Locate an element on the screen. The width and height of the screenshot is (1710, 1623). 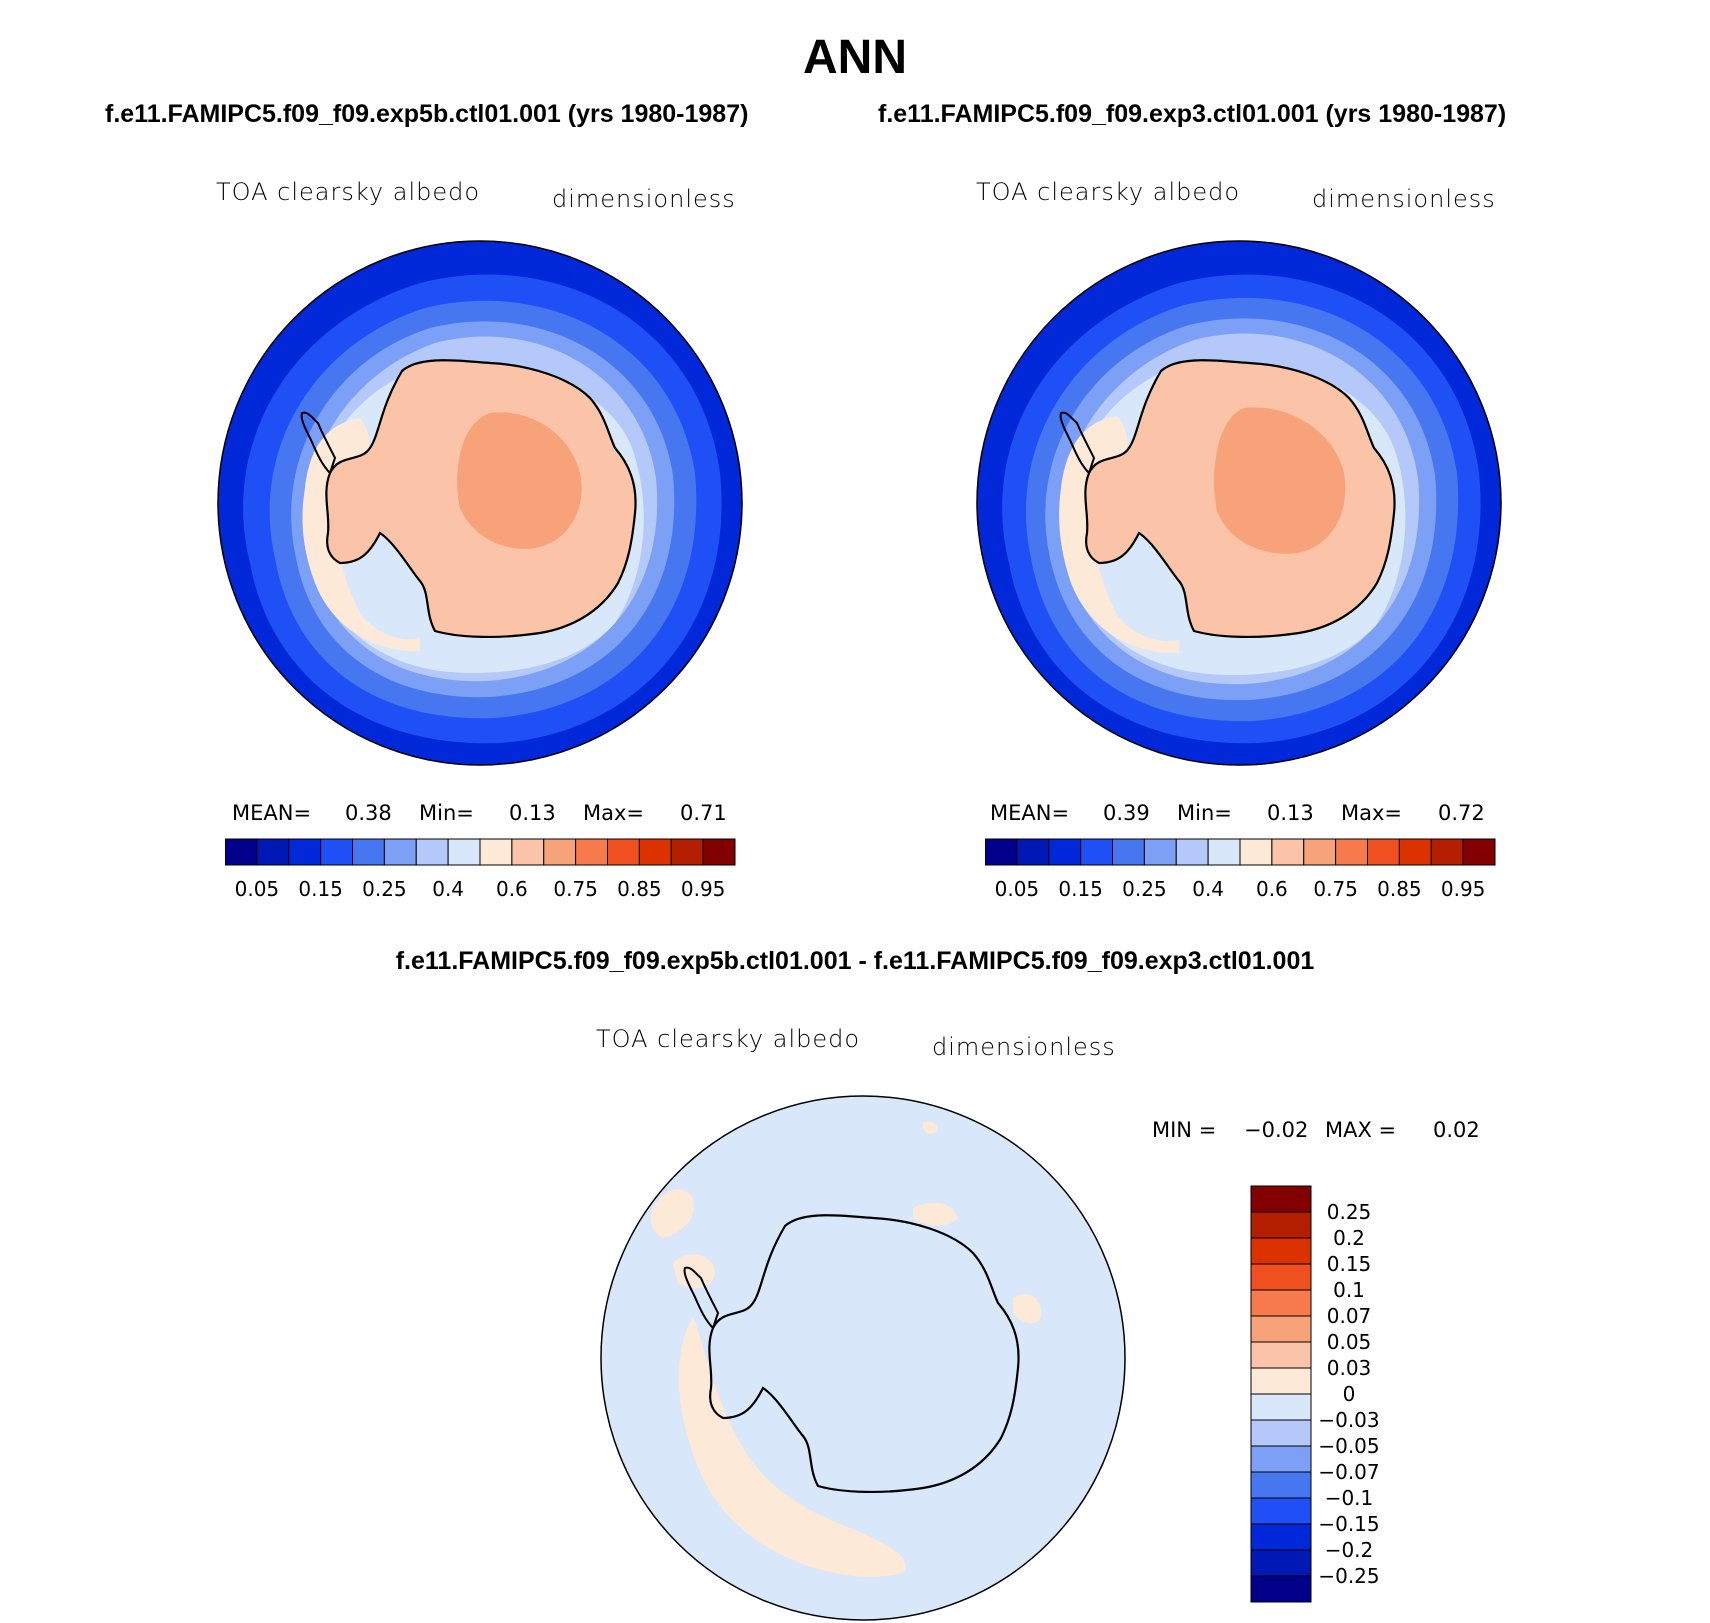
panel2-units-label: dimensionless is located at coordinates (1404, 199).